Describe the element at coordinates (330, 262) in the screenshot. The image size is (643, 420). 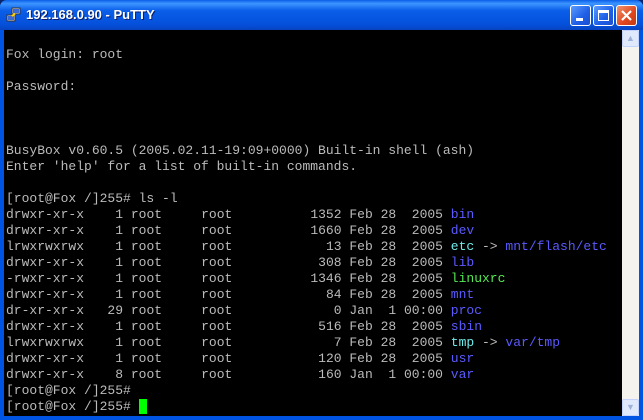
I see `file-size: 308` at that location.